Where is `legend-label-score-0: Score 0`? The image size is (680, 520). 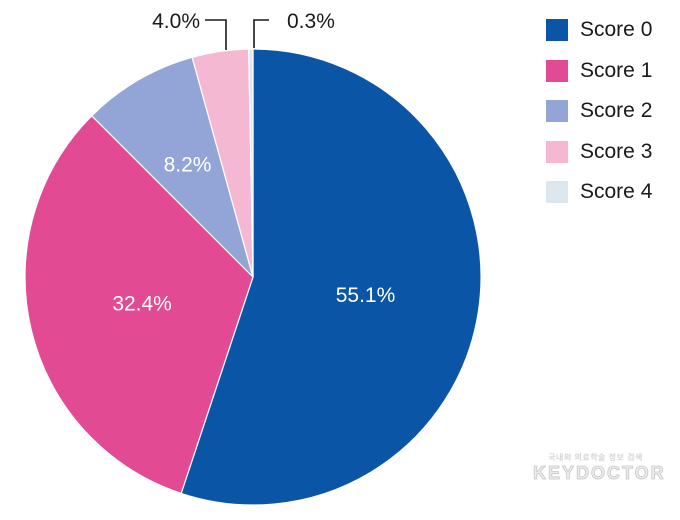 legend-label-score-0: Score 0 is located at coordinates (616, 30).